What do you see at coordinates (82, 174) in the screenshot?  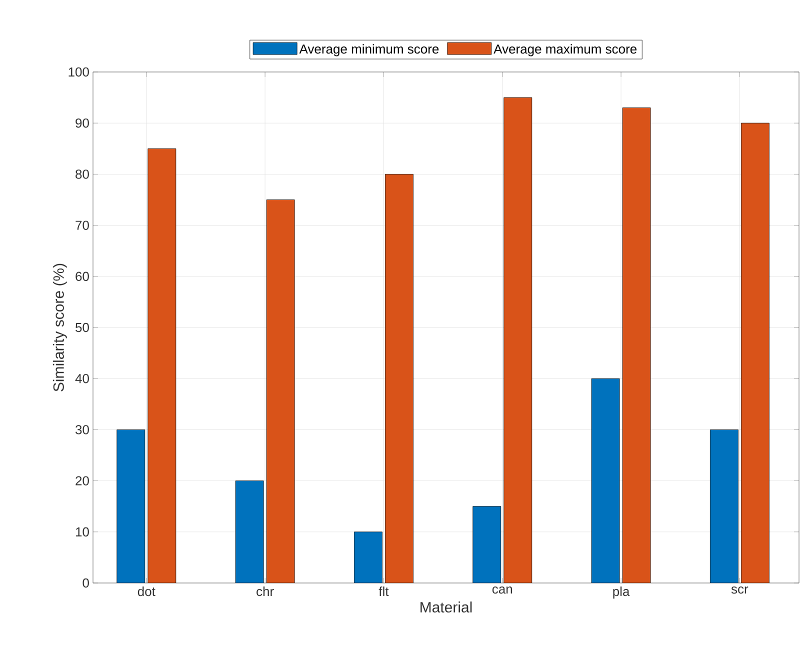 I see `y-tick-label: 80` at bounding box center [82, 174].